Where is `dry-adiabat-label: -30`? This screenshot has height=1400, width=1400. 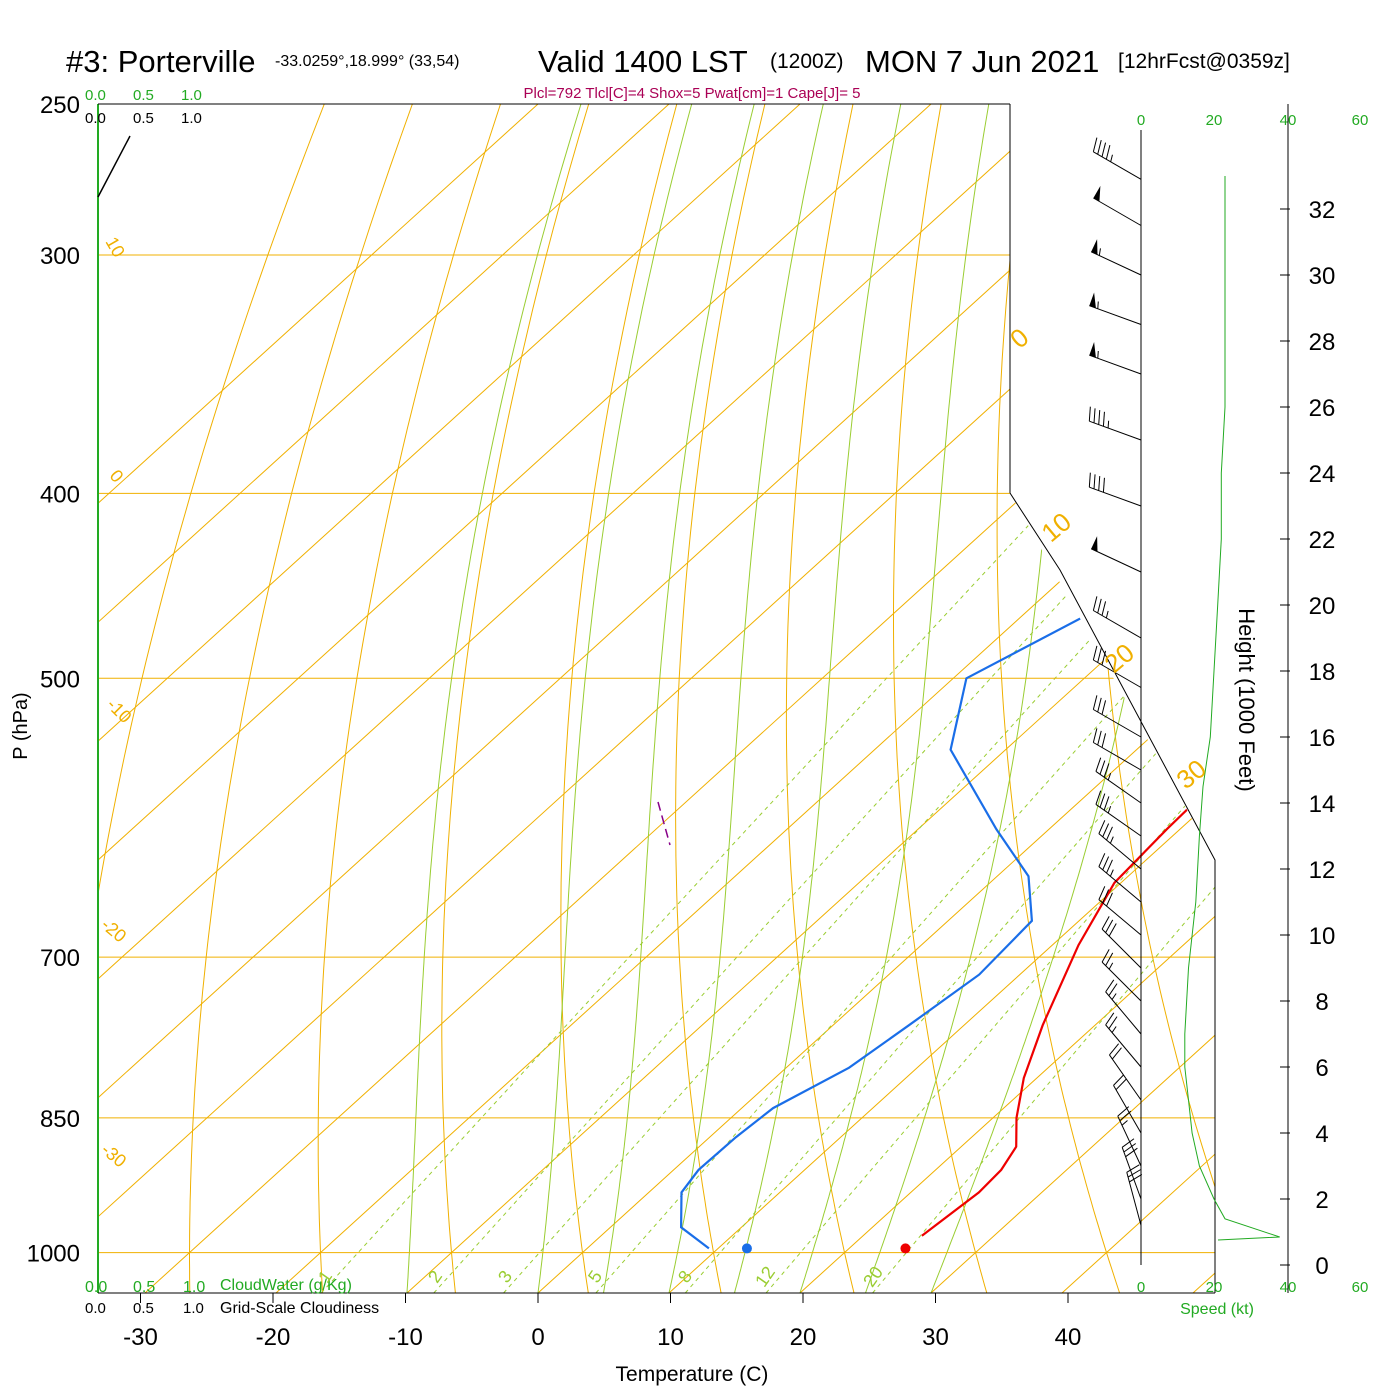 dry-adiabat-label: -30 is located at coordinates (113, 1155).